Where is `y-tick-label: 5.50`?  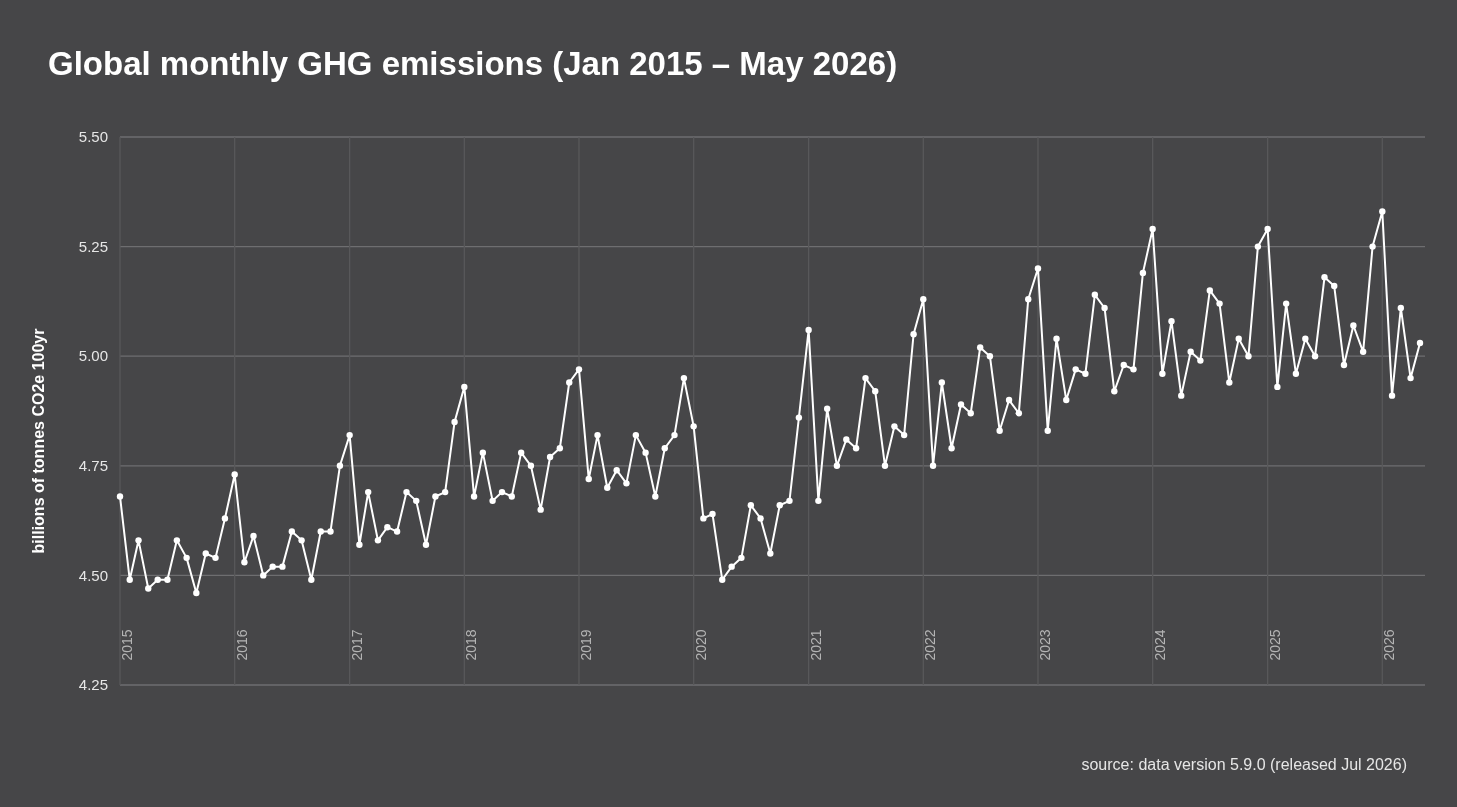 y-tick-label: 5.50 is located at coordinates (93, 137).